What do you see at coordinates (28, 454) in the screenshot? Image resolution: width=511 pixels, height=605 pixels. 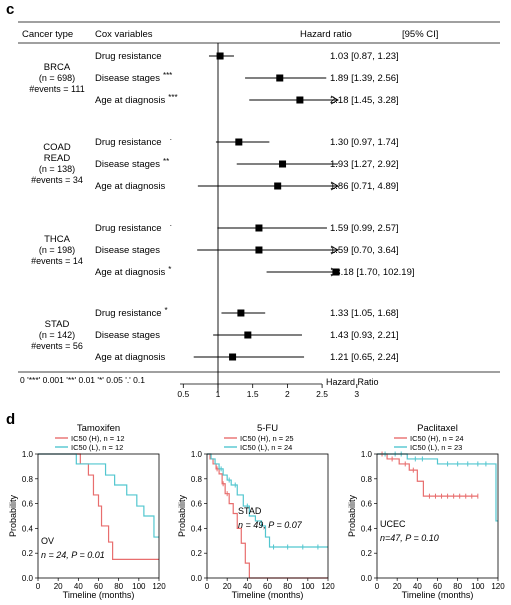 I see `y-tick-label: 1.0` at bounding box center [28, 454].